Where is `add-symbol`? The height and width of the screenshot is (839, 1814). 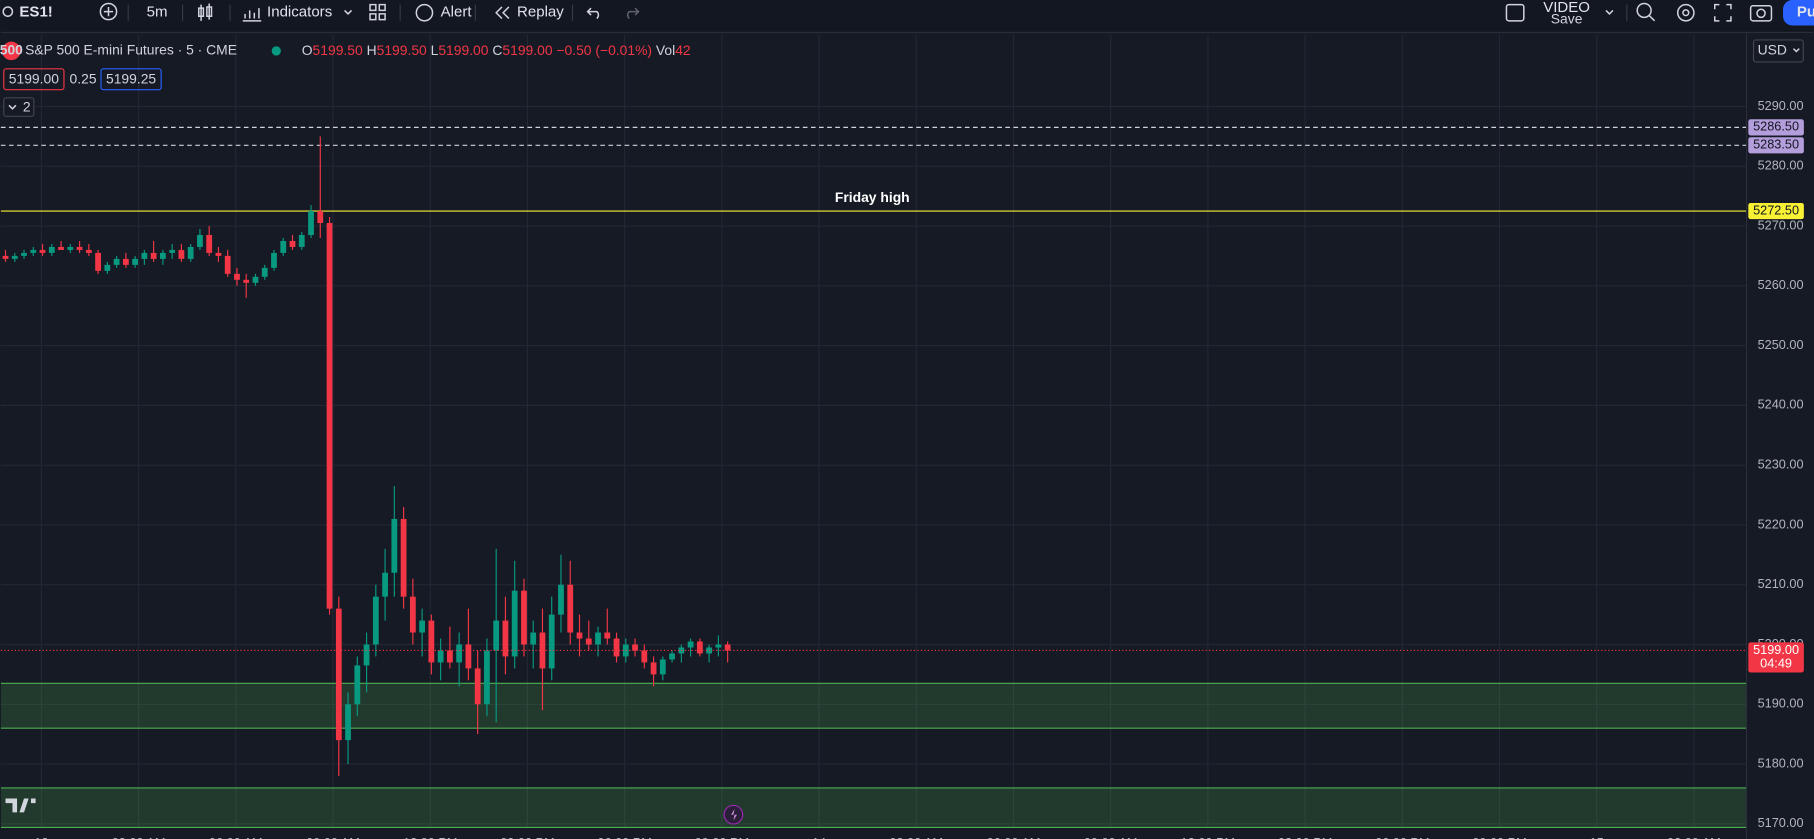
add-symbol is located at coordinates (108, 11).